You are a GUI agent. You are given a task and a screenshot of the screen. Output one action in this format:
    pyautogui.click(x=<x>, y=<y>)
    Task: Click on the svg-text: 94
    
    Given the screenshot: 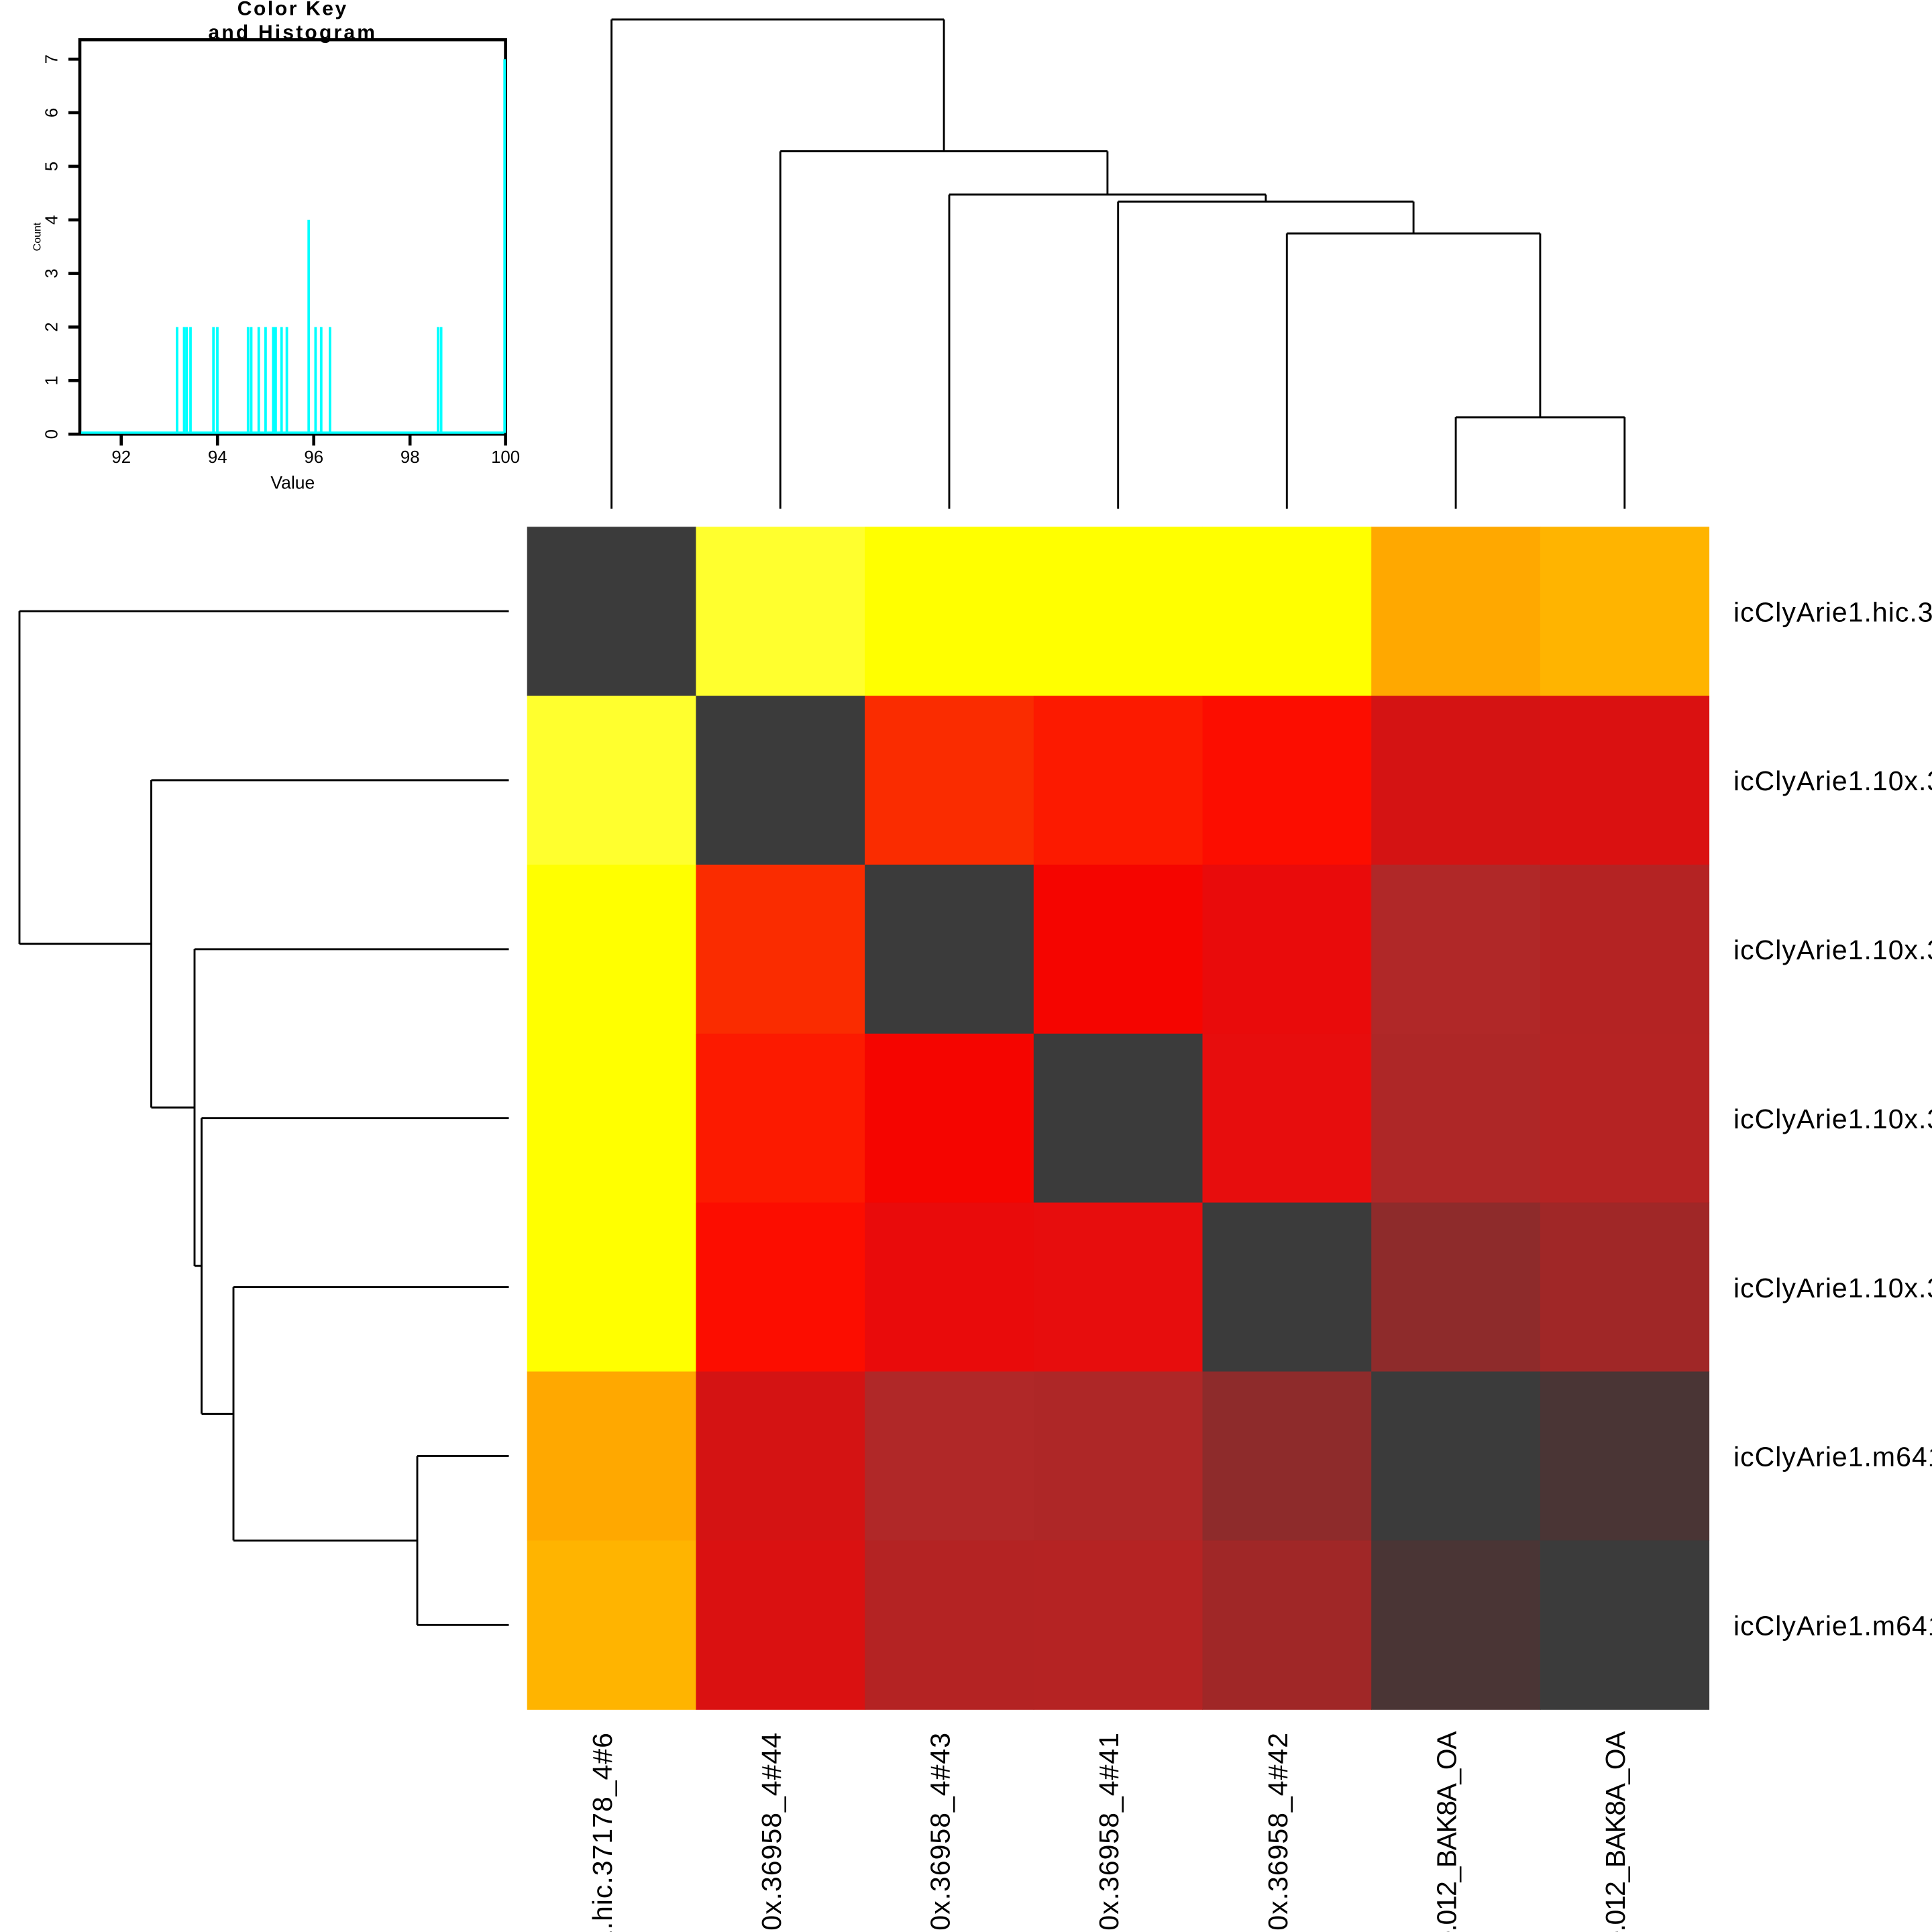 What is the action you would take?
    pyautogui.click(x=217, y=457)
    